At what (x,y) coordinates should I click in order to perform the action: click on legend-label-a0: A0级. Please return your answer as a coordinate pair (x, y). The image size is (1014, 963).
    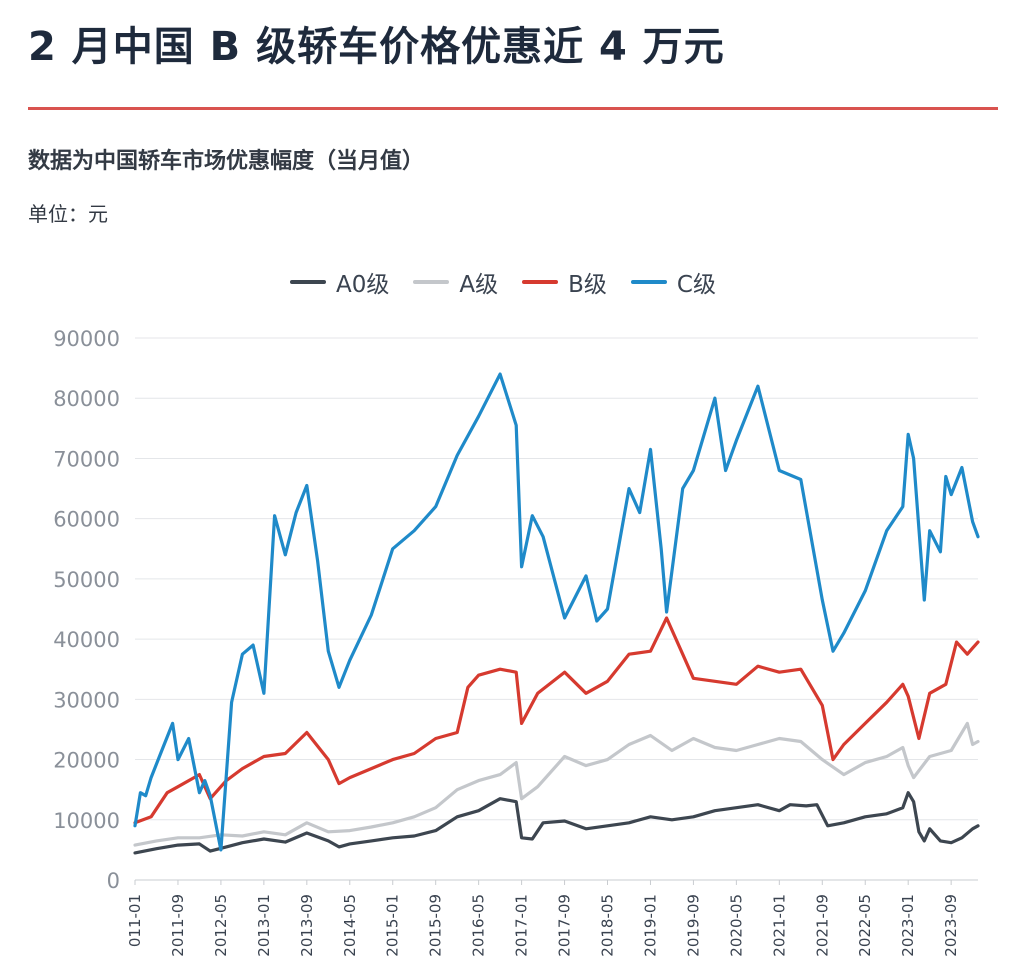
    Looking at the image, I should click on (363, 285).